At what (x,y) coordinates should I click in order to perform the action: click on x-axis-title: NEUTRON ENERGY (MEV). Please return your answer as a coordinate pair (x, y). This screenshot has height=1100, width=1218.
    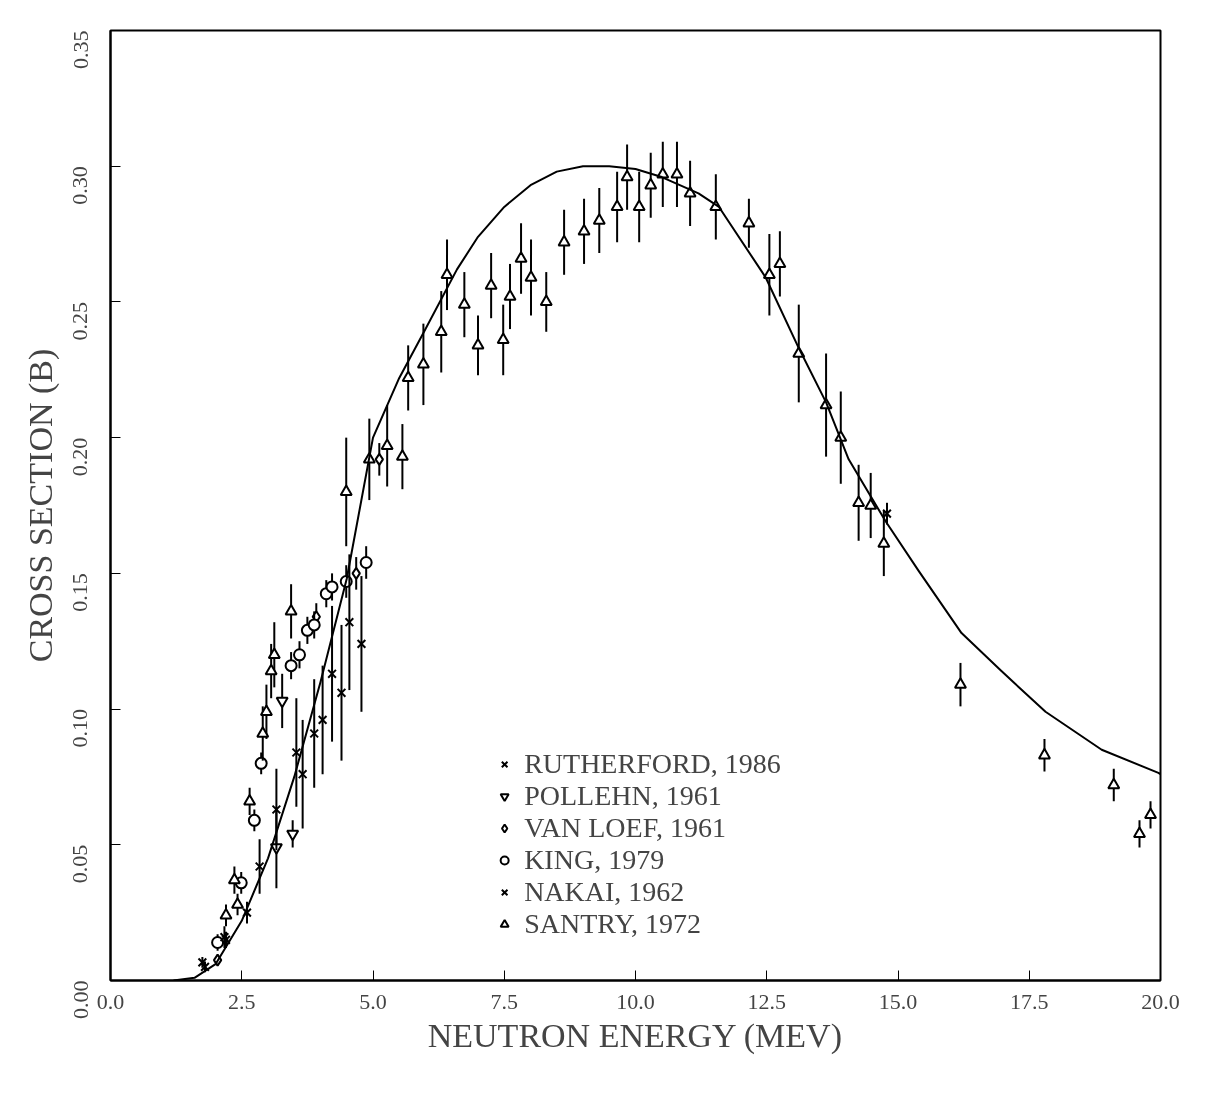
    Looking at the image, I should click on (634, 1035).